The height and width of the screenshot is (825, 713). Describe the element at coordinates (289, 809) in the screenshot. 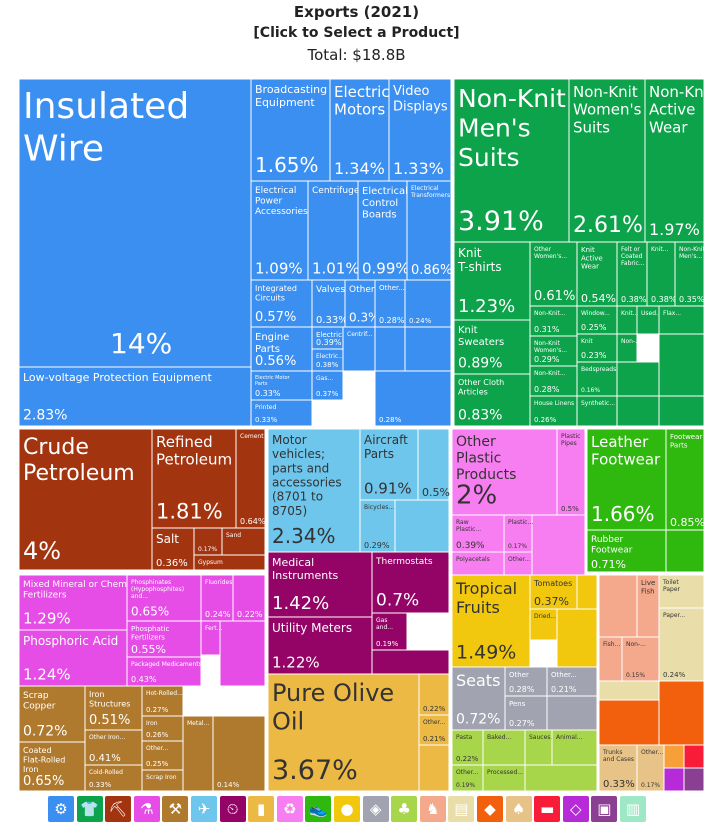

I see `plastics-icon: ♻` at that location.